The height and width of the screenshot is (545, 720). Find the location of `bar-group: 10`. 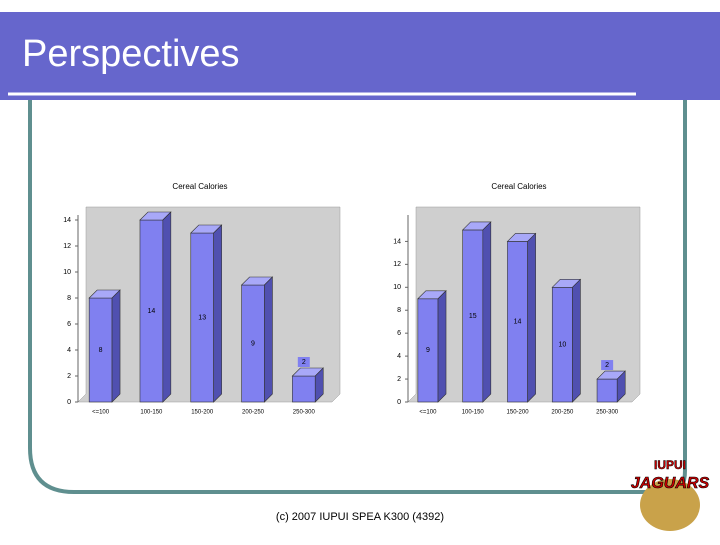

bar-group: 10 is located at coordinates (566, 340).